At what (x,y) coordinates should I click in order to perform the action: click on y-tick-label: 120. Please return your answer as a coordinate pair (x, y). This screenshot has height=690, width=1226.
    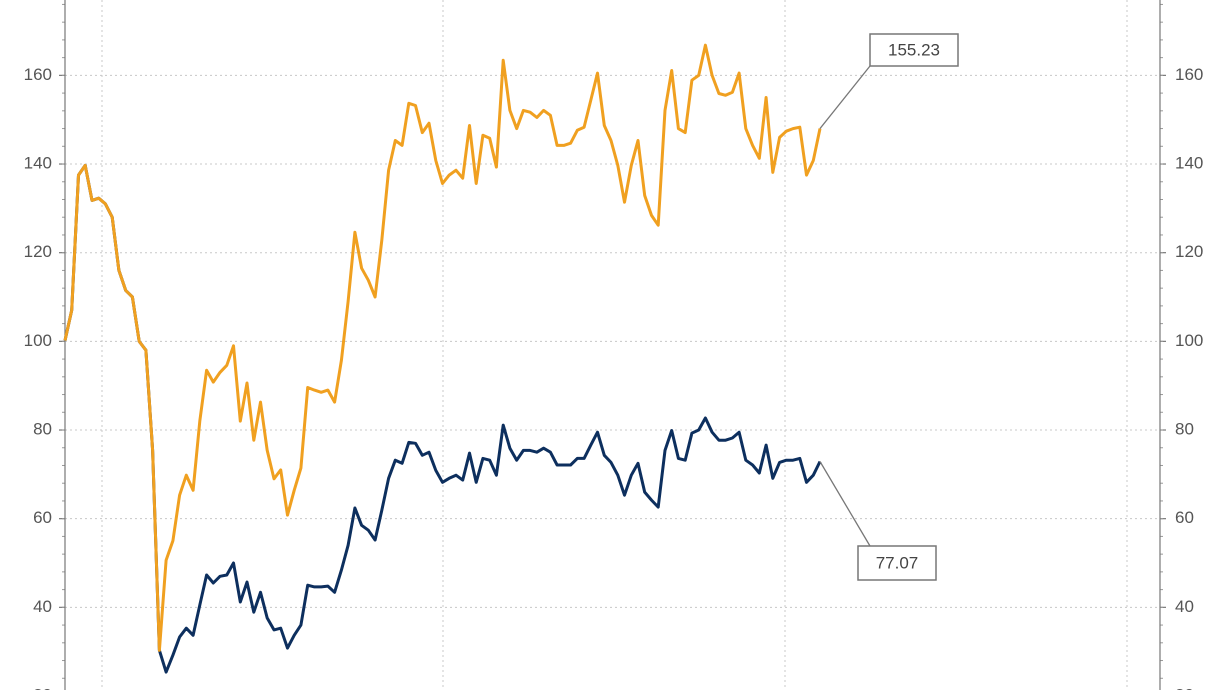
    Looking at the image, I should click on (38, 251).